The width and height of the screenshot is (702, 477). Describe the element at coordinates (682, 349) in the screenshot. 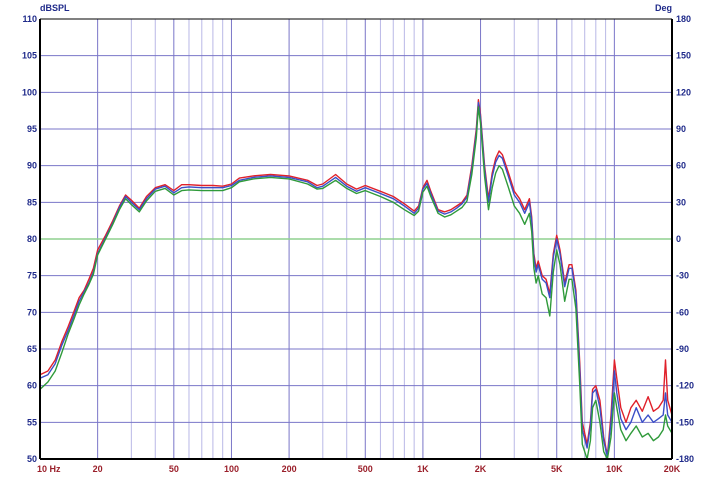

I see `y2-tick-label: -90` at that location.